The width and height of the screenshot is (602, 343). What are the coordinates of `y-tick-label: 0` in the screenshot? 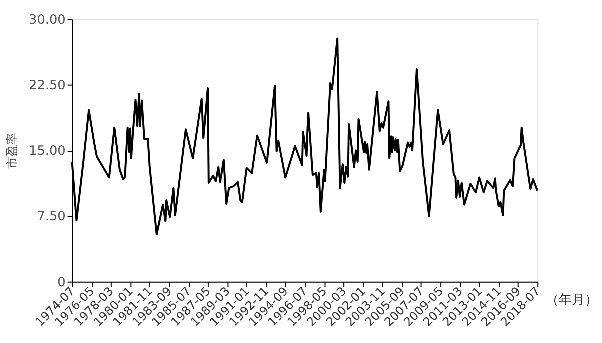 It's located at (62, 282).